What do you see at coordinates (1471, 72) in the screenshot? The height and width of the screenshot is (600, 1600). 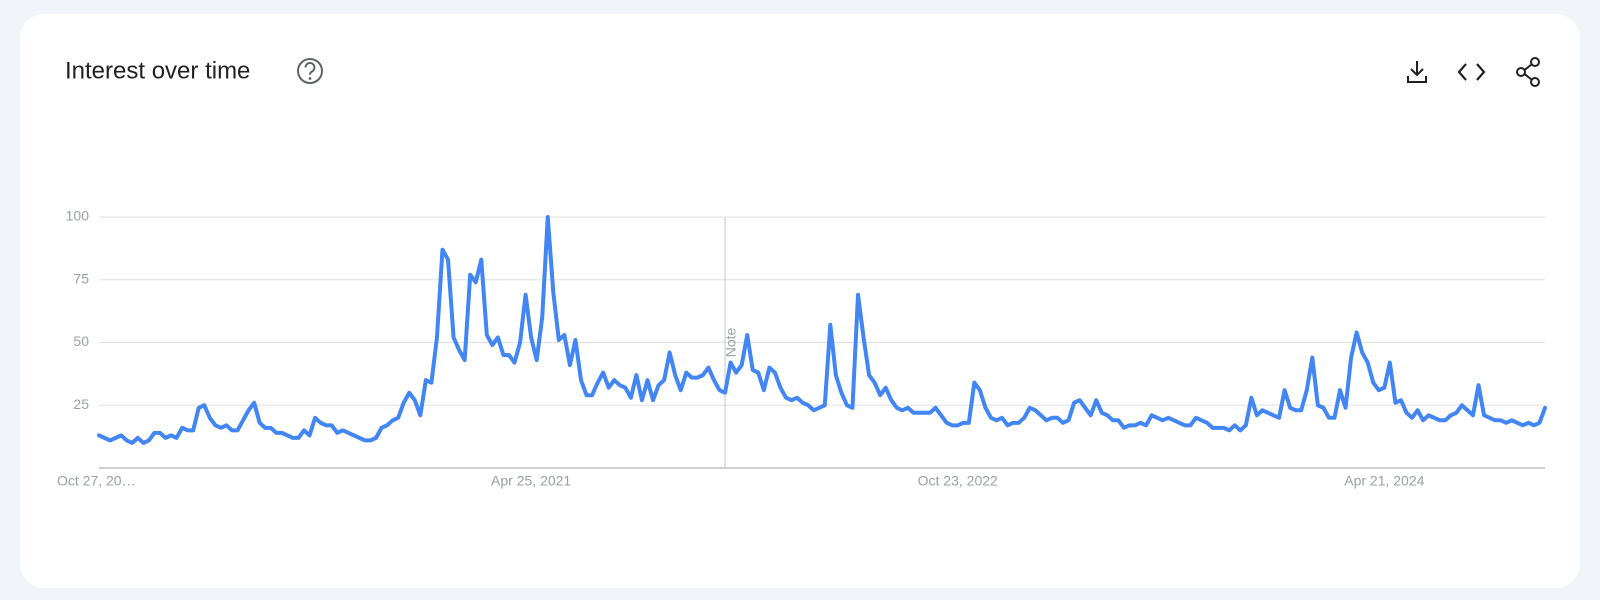 I see `embed-button` at bounding box center [1471, 72].